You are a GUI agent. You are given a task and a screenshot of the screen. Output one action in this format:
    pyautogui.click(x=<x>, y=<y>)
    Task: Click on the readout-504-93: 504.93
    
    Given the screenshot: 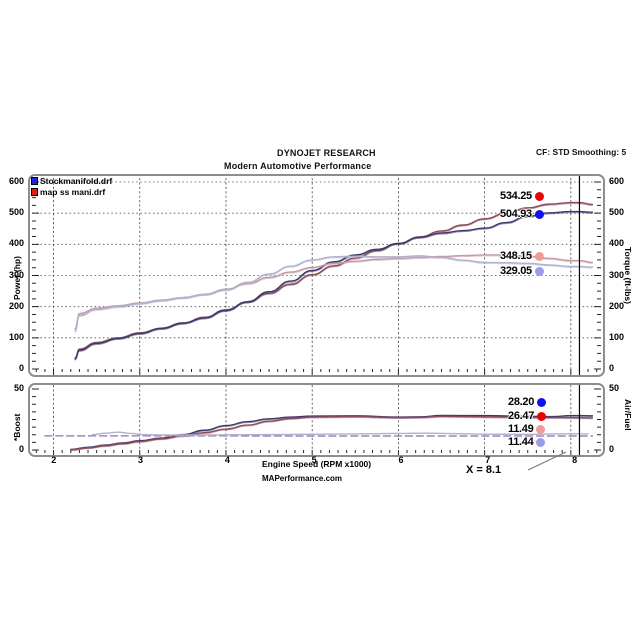 What is the action you would take?
    pyautogui.click(x=522, y=214)
    